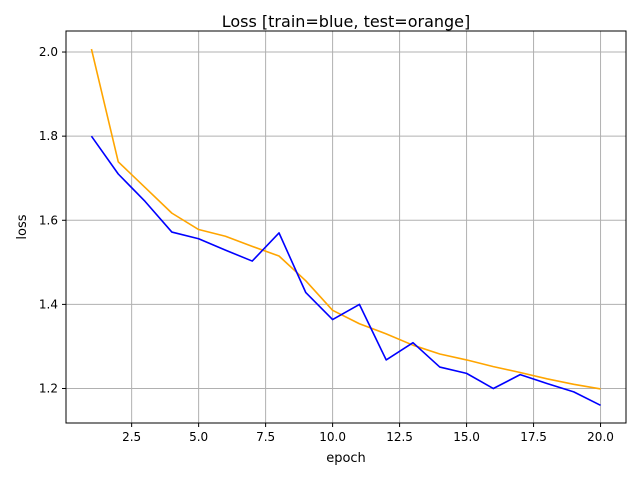 This screenshot has height=480, width=640. I want to click on y-tick-label: 1.6, so click(48, 220).